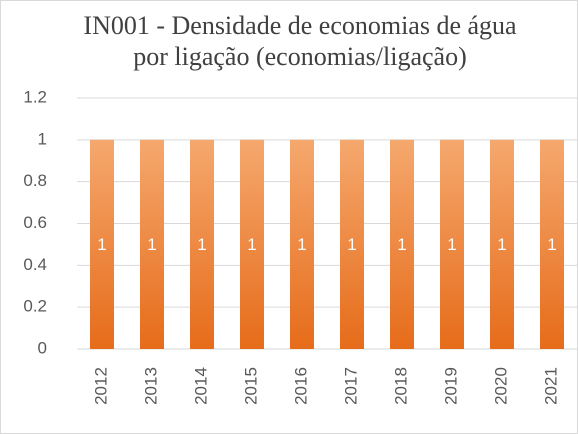  I want to click on chart-title: por ligação (economias/ligação), so click(300, 56).